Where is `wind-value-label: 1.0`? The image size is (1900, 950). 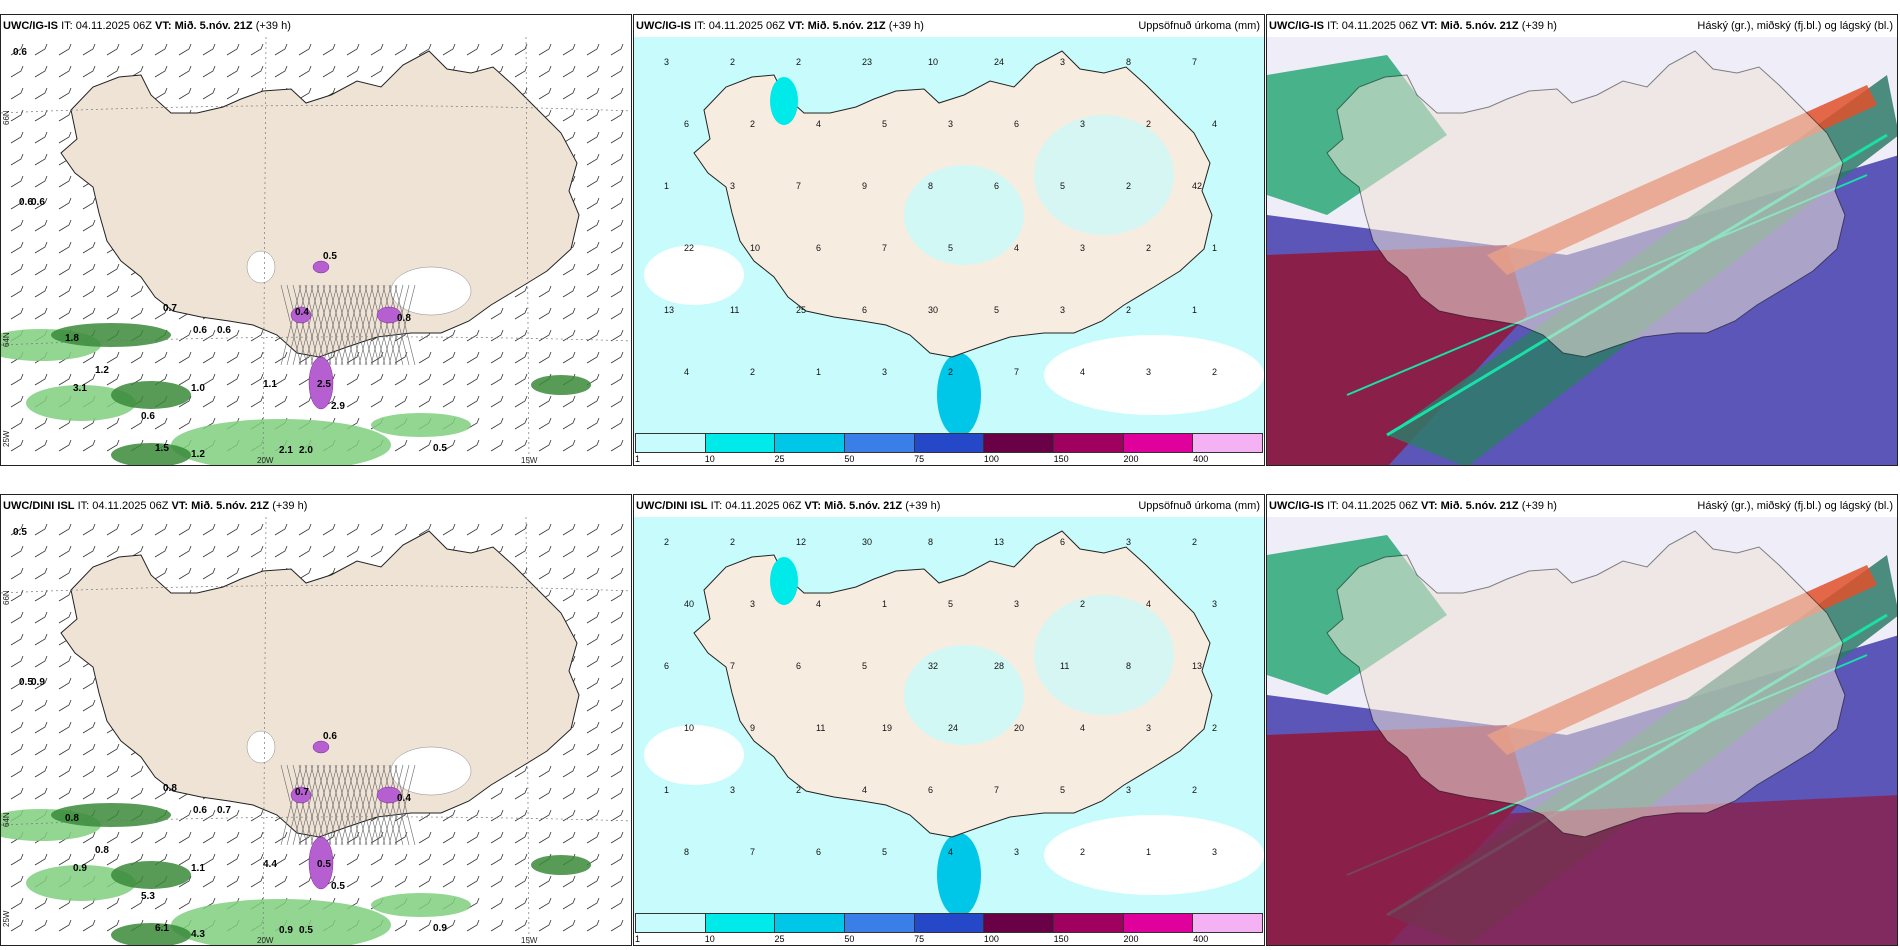
wind-value-label: 1.0 is located at coordinates (198, 388).